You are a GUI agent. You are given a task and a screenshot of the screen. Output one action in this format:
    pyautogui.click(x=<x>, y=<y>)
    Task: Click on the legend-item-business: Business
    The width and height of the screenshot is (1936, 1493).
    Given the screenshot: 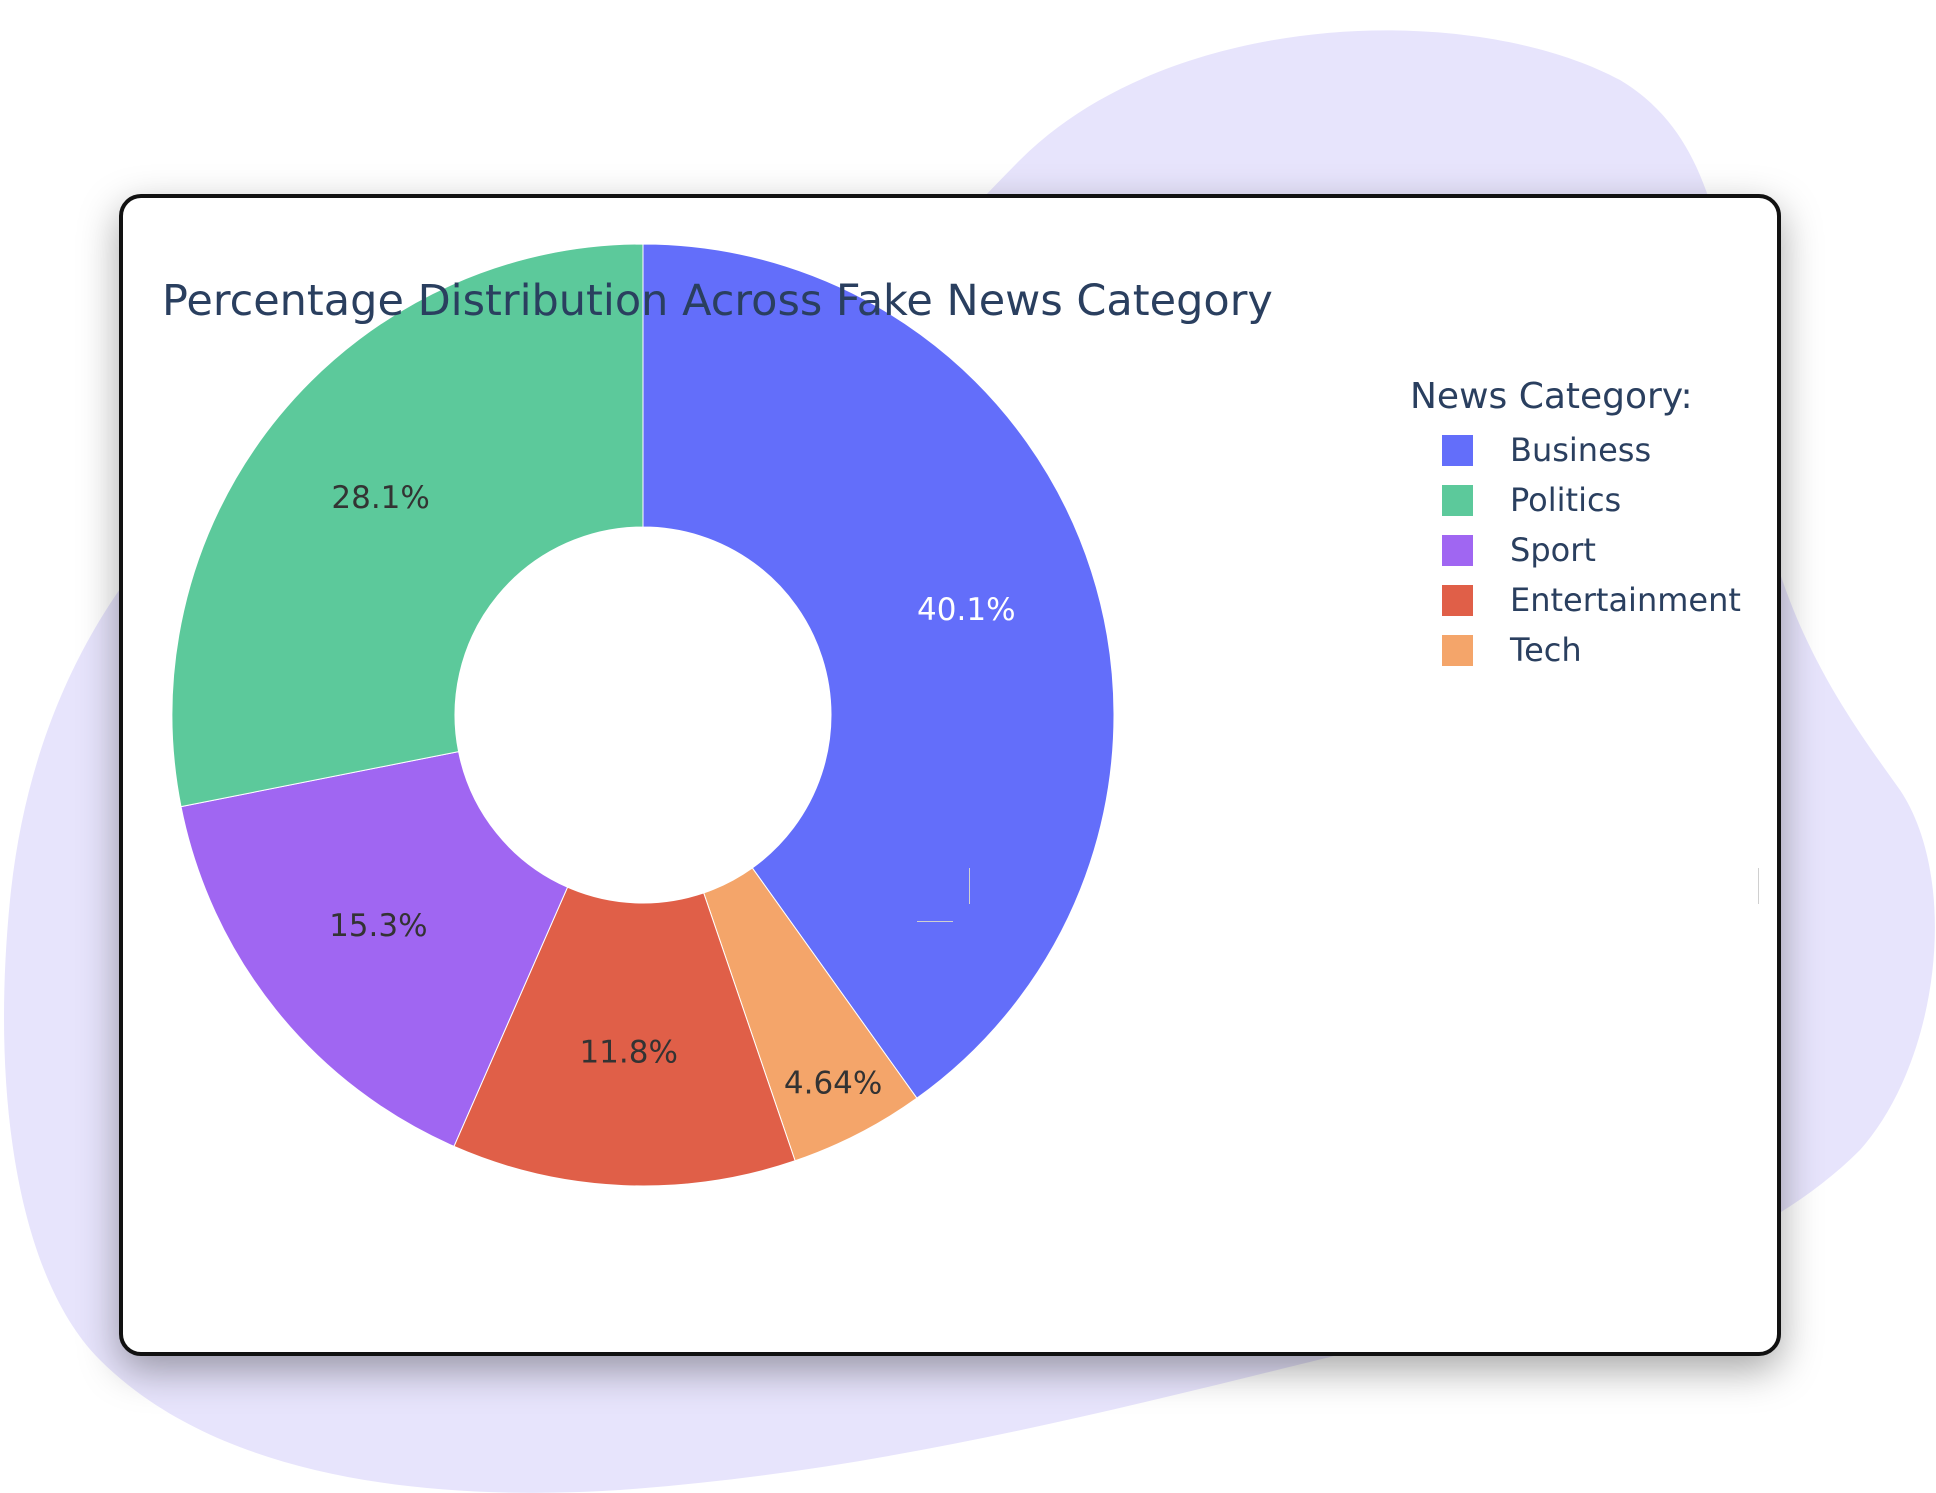 What is the action you would take?
    pyautogui.click(x=1591, y=450)
    